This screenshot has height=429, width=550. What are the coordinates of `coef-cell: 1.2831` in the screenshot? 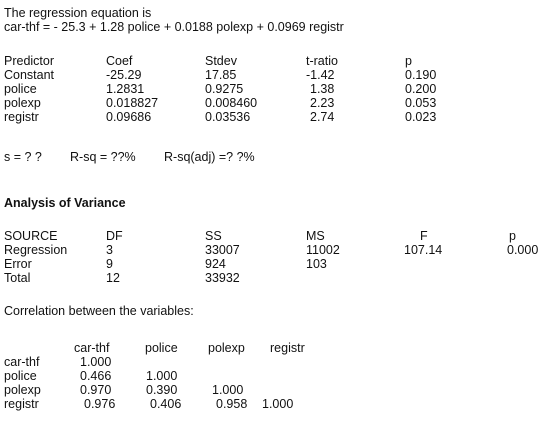 It's located at (125, 89).